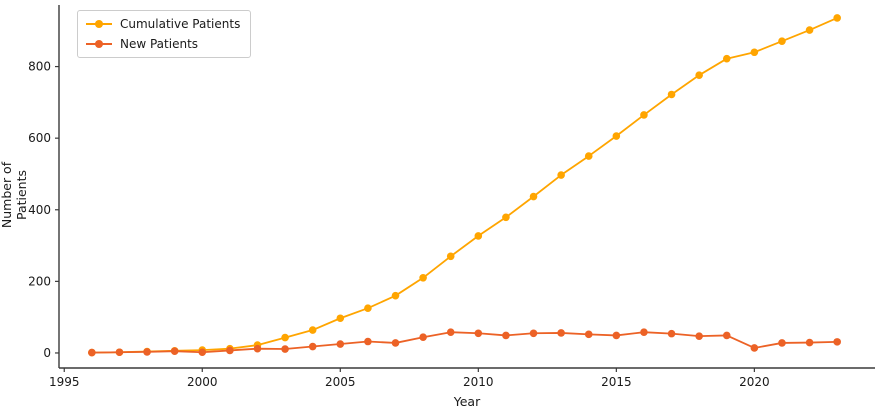  Describe the element at coordinates (159, 44) in the screenshot. I see `legend-label-new-patients: New Patients` at that location.